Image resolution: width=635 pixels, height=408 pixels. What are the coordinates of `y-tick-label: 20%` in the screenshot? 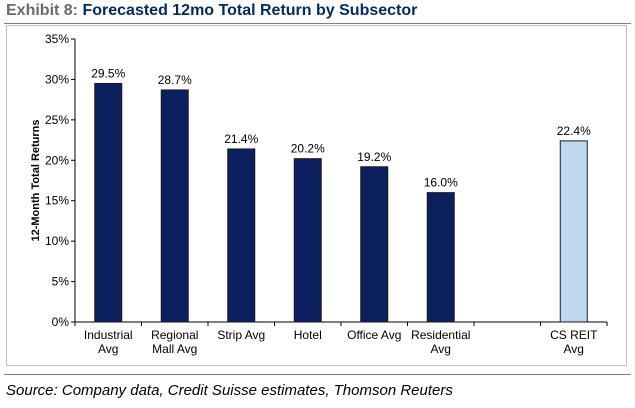 It's located at (57, 160).